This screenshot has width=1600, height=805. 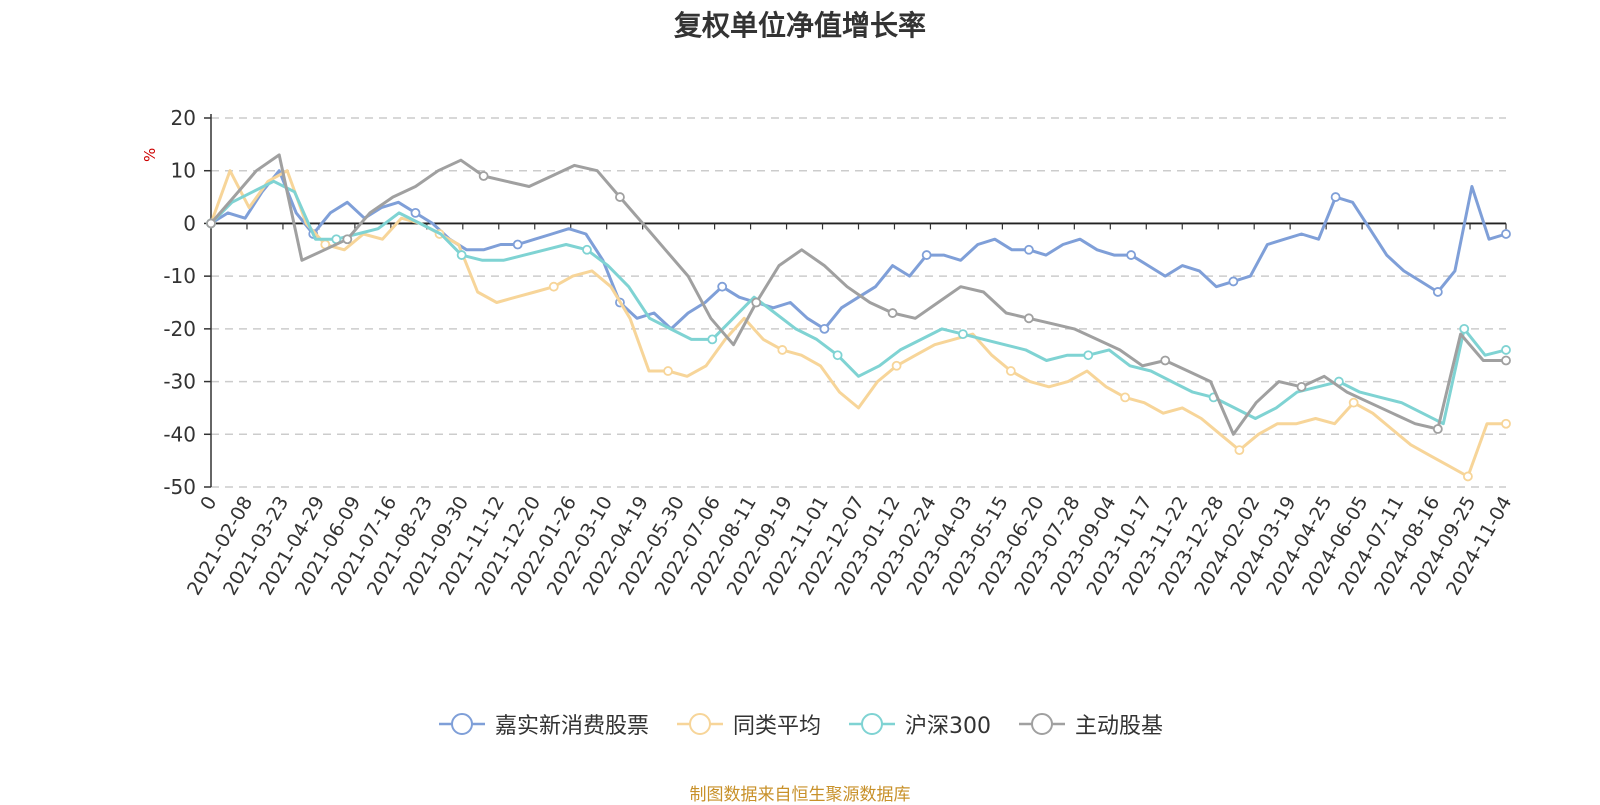 What do you see at coordinates (179, 487) in the screenshot?
I see `y-tick-label: -50` at bounding box center [179, 487].